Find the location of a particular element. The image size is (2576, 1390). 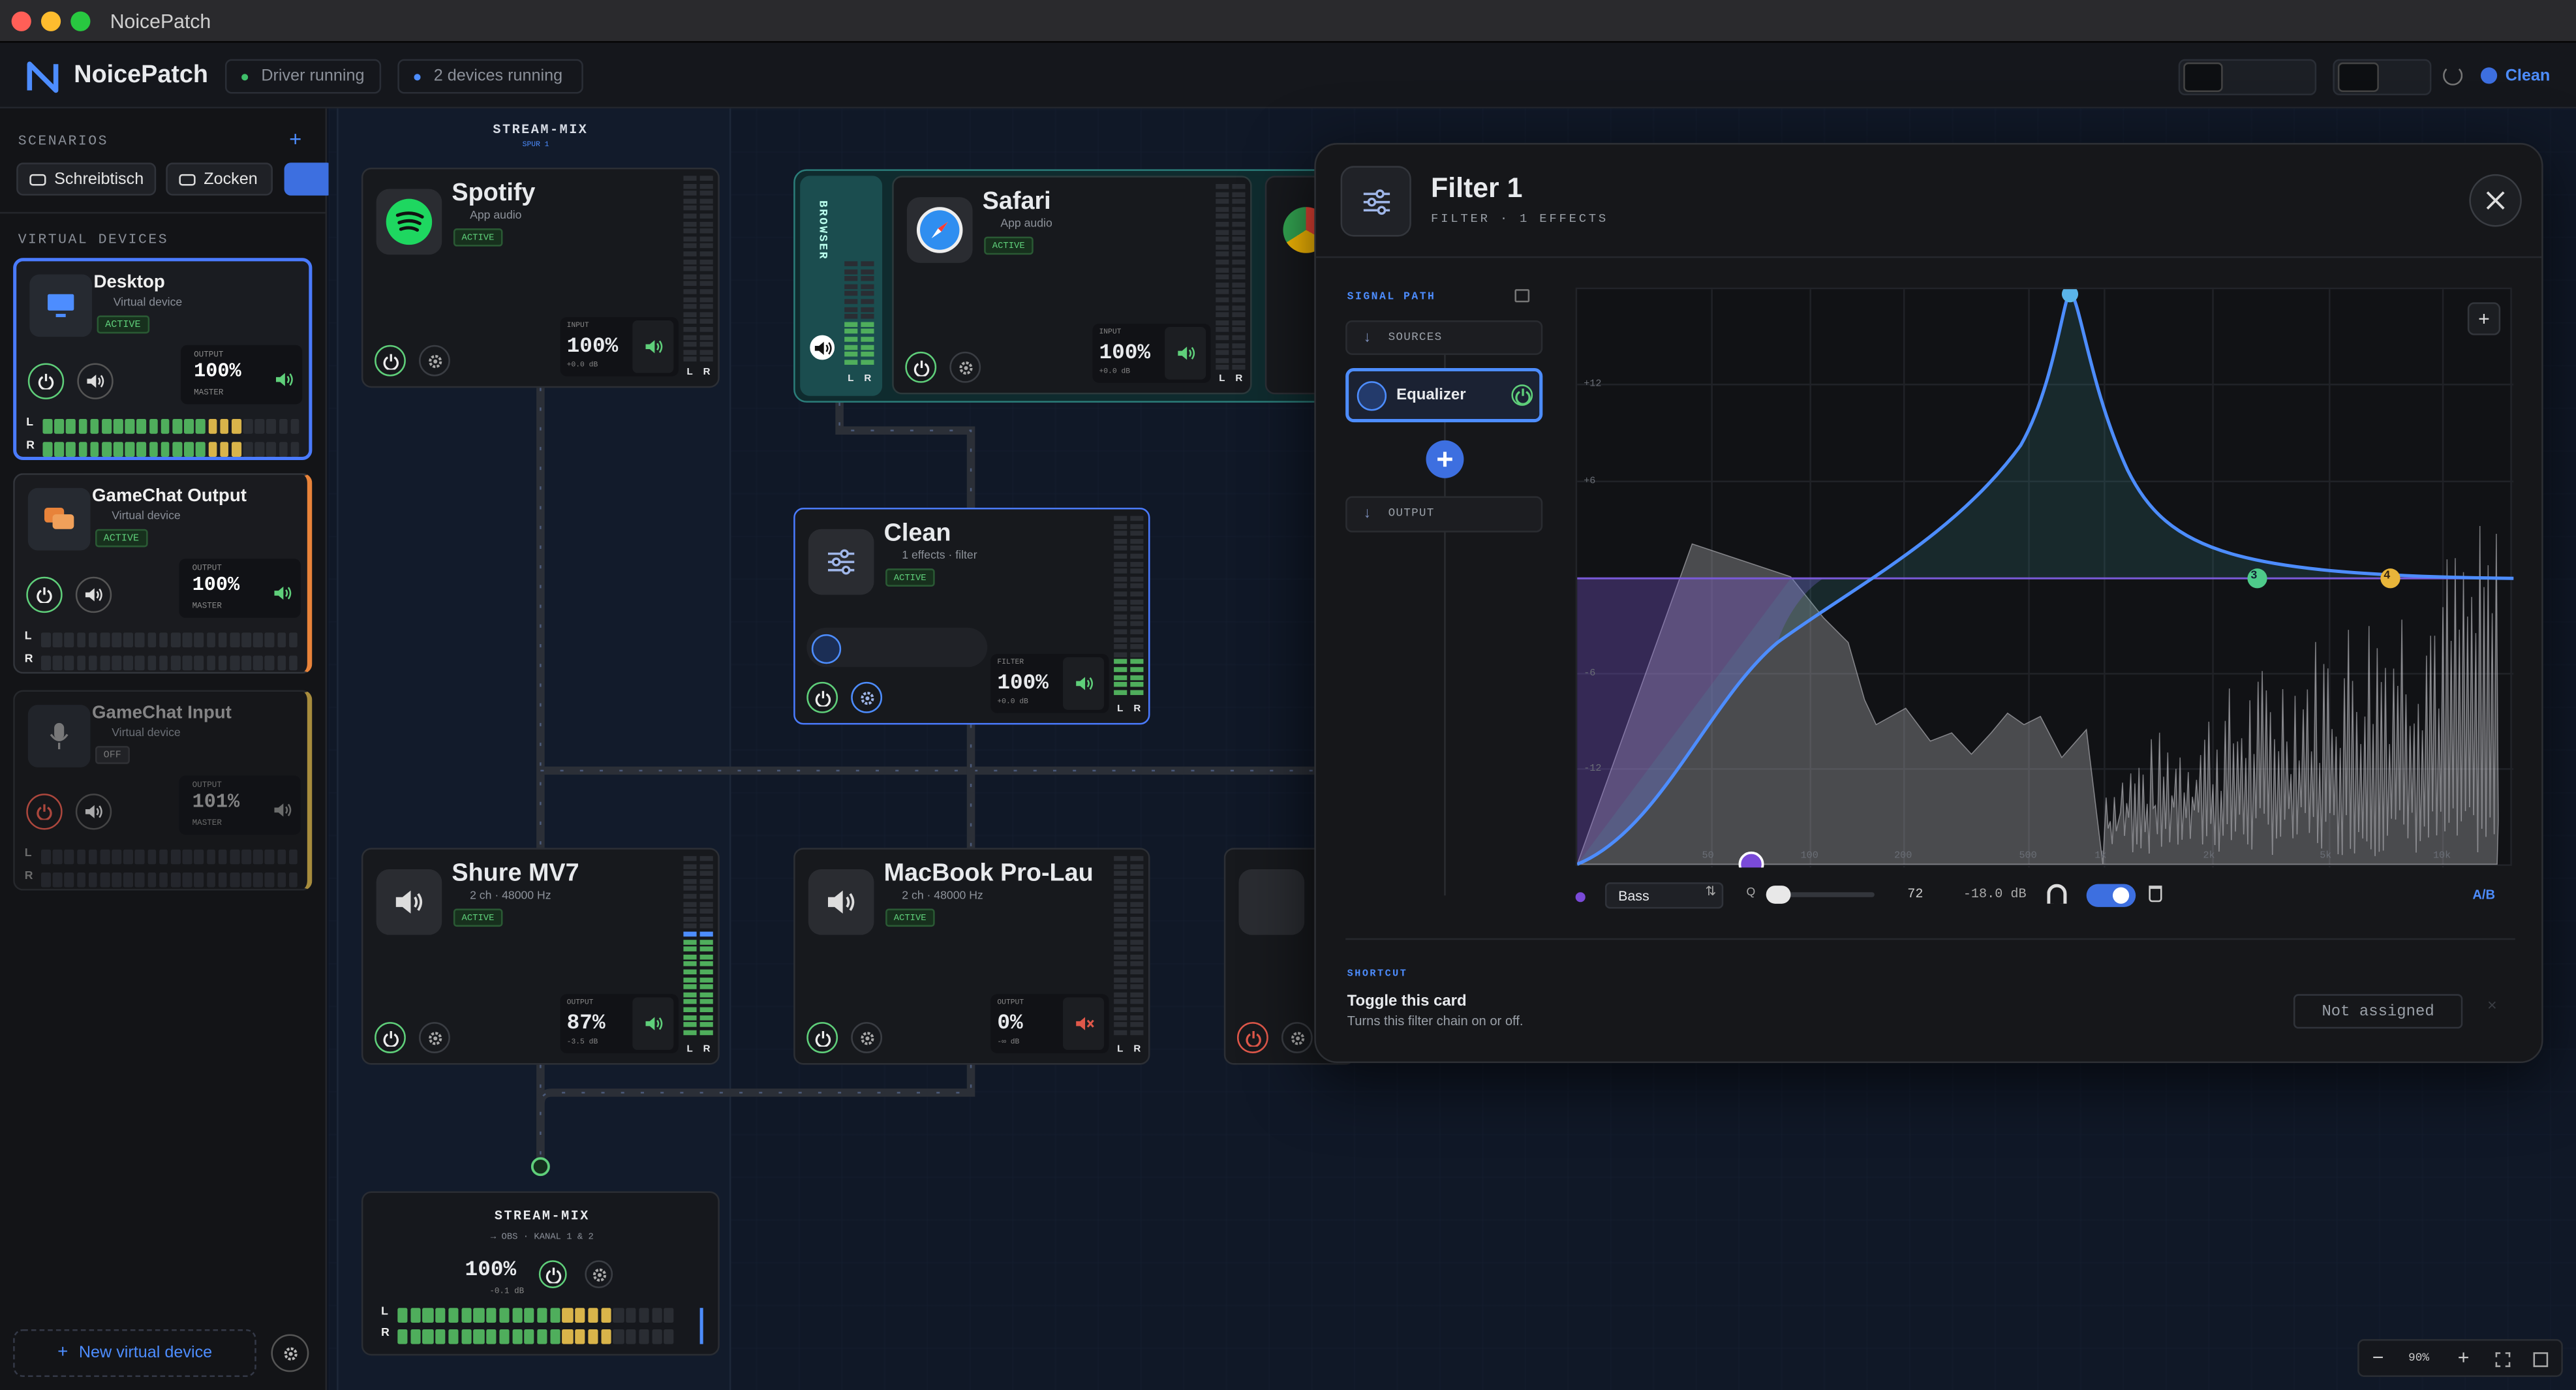

solo-button is located at coordinates (2057, 894).